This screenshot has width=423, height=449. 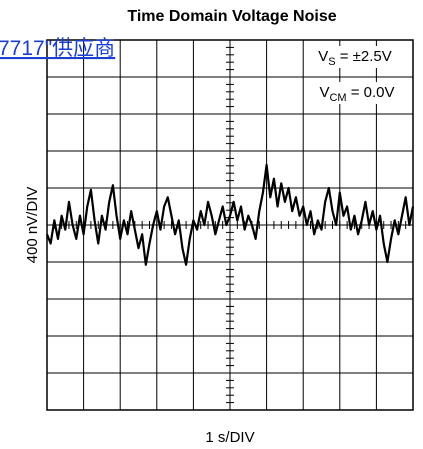 I want to click on annotation-subscript: S, so click(x=331, y=62).